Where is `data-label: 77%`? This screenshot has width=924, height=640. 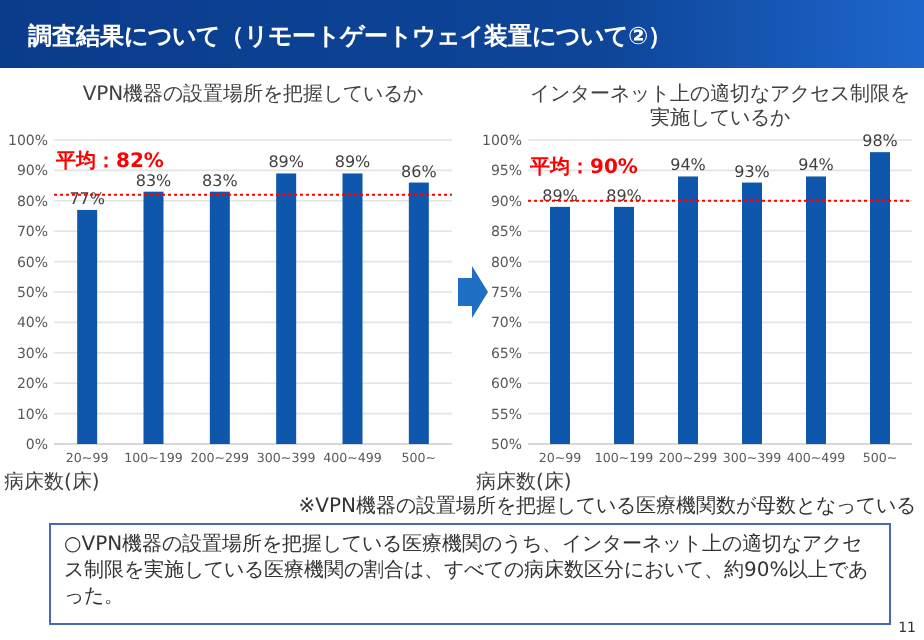
data-label: 77% is located at coordinates (87, 198).